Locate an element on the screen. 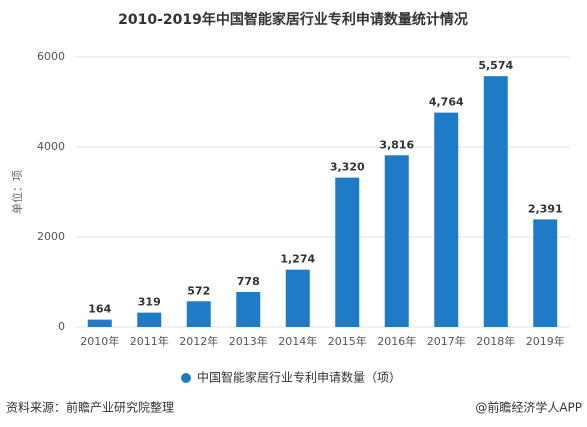  value-label: 3,320 is located at coordinates (347, 167).